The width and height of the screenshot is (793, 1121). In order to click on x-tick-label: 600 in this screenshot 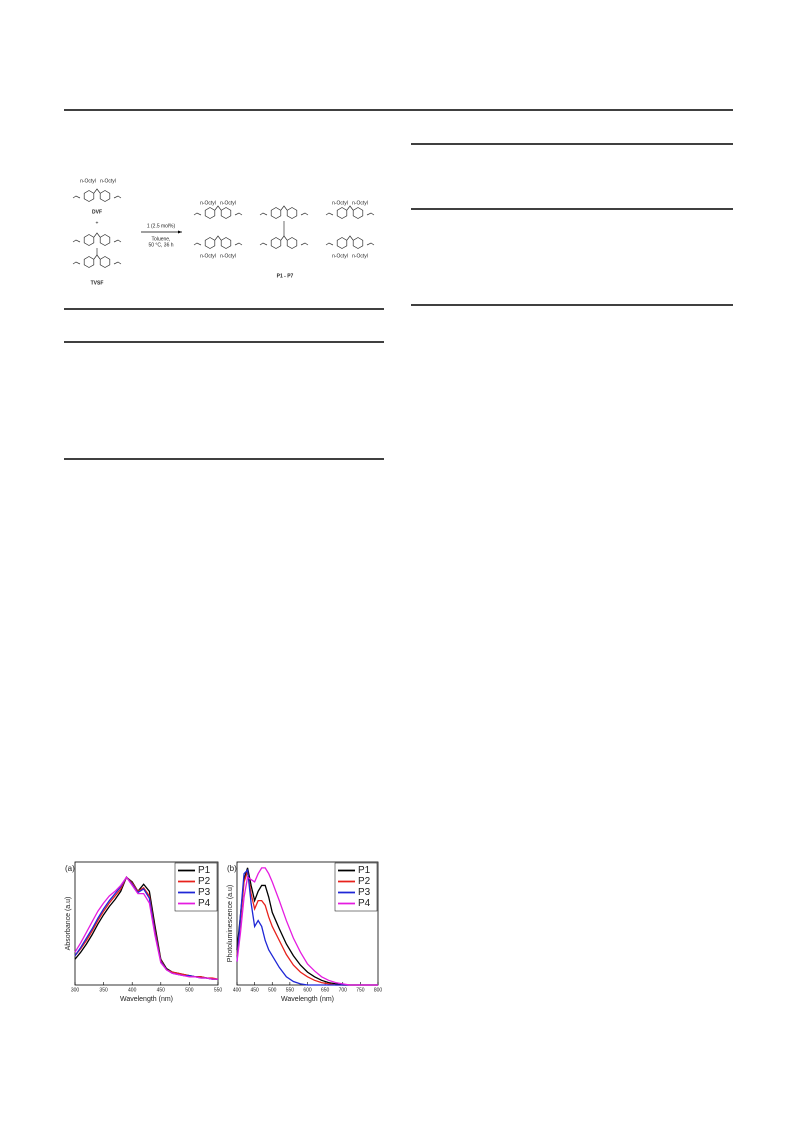, I will do `click(307, 990)`.